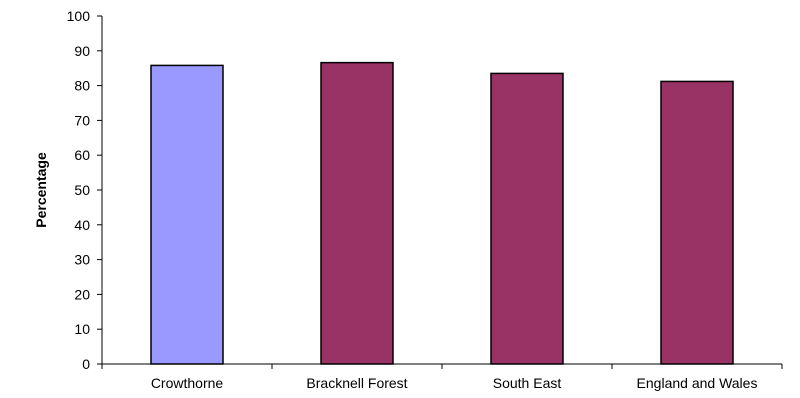 The image size is (800, 398). What do you see at coordinates (82, 86) in the screenshot?
I see `y-tick-label: 80` at bounding box center [82, 86].